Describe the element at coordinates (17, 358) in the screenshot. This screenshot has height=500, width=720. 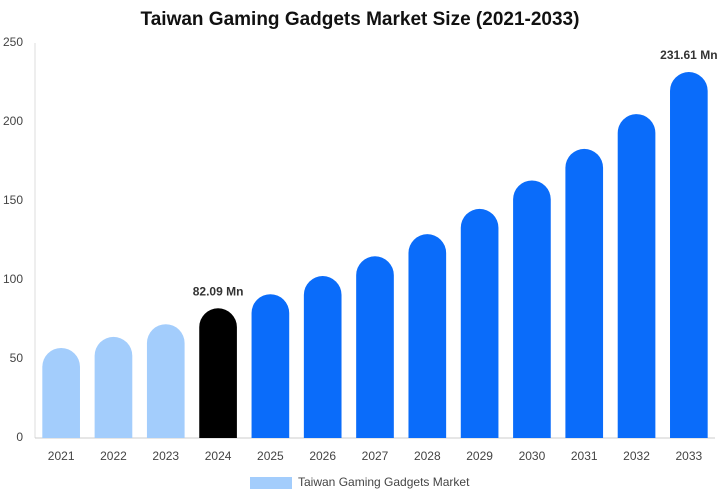
I see `y-tick-label: 50` at that location.